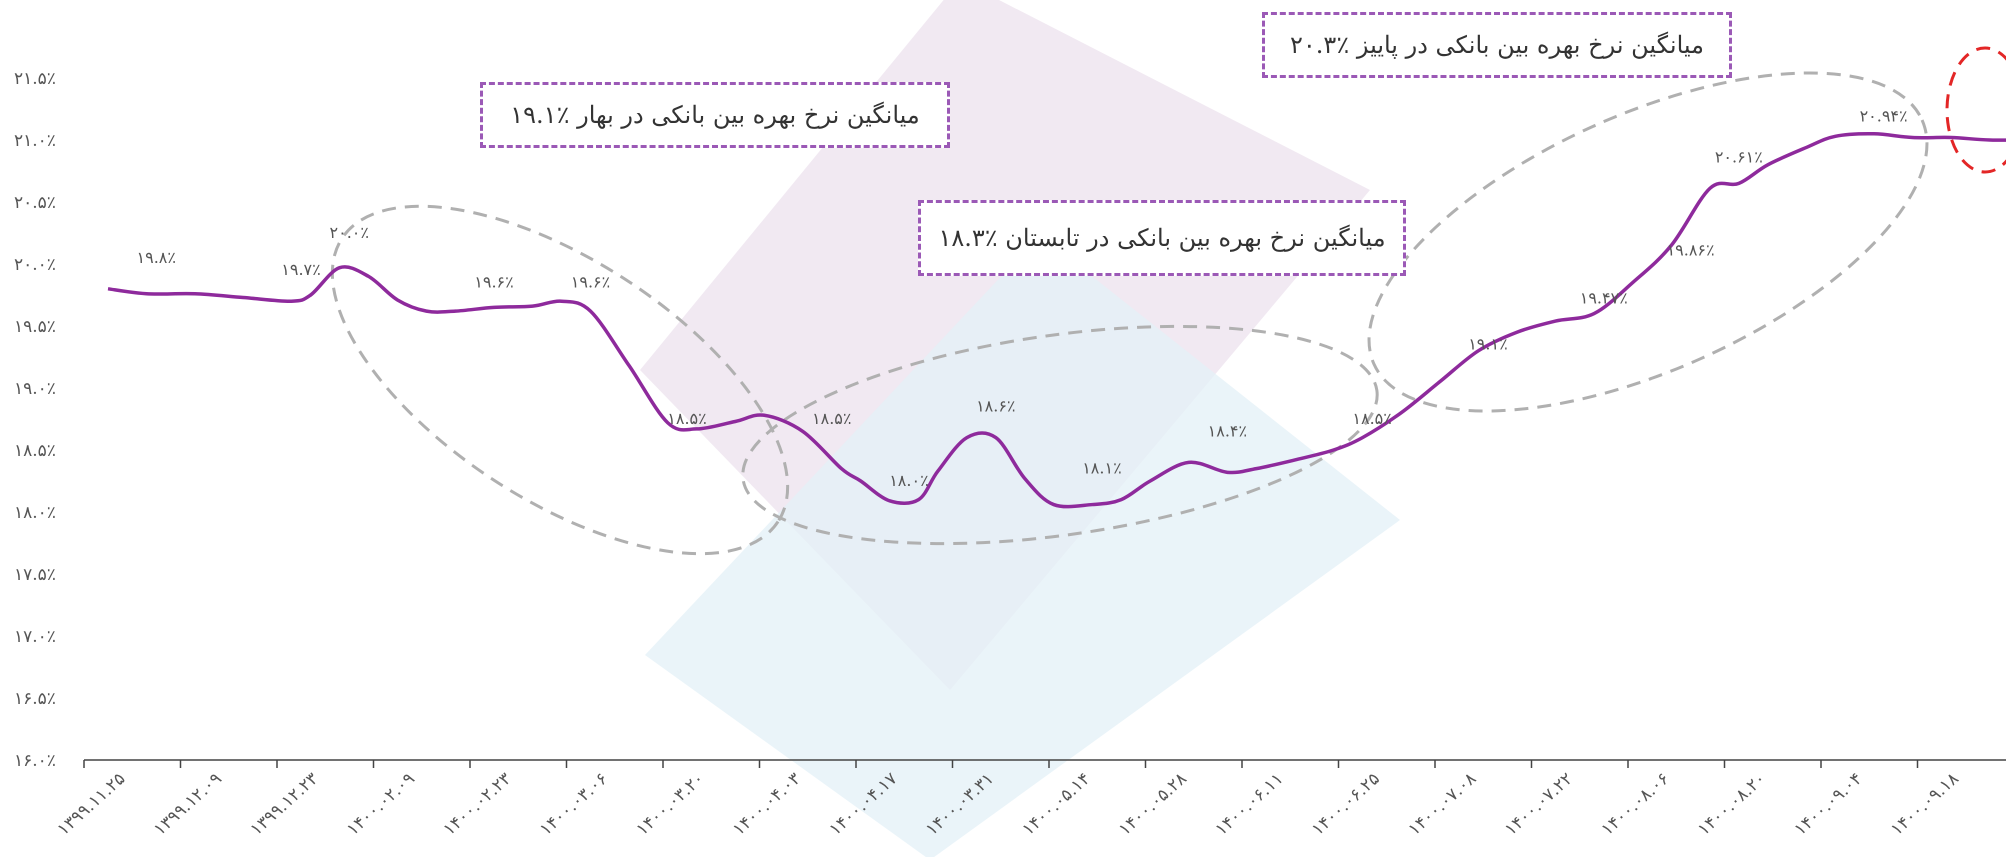 This screenshot has width=2006, height=857. Describe the element at coordinates (1443, 804) in the screenshot. I see `x-tick-label: ۱۴۰۰.۰۷.۰۸` at that location.